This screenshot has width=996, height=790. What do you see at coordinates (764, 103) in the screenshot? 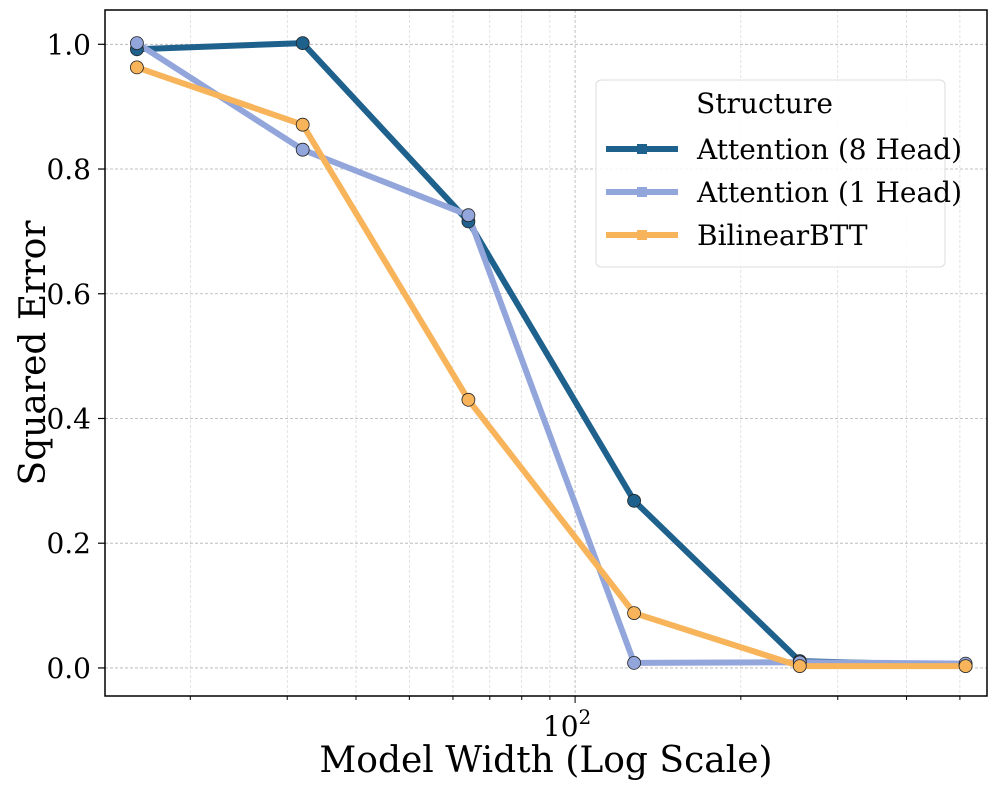
I see `legend-title: Structure` at bounding box center [764, 103].